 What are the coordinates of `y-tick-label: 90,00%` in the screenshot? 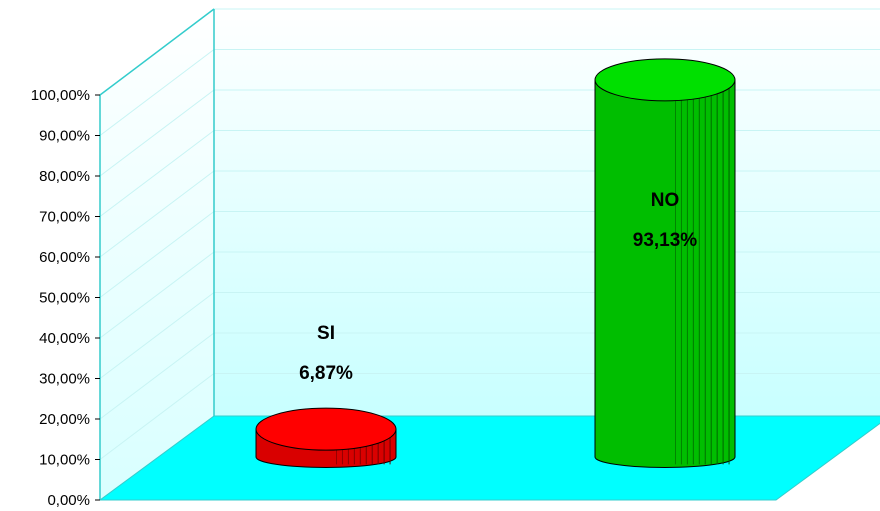 It's located at (64, 136).